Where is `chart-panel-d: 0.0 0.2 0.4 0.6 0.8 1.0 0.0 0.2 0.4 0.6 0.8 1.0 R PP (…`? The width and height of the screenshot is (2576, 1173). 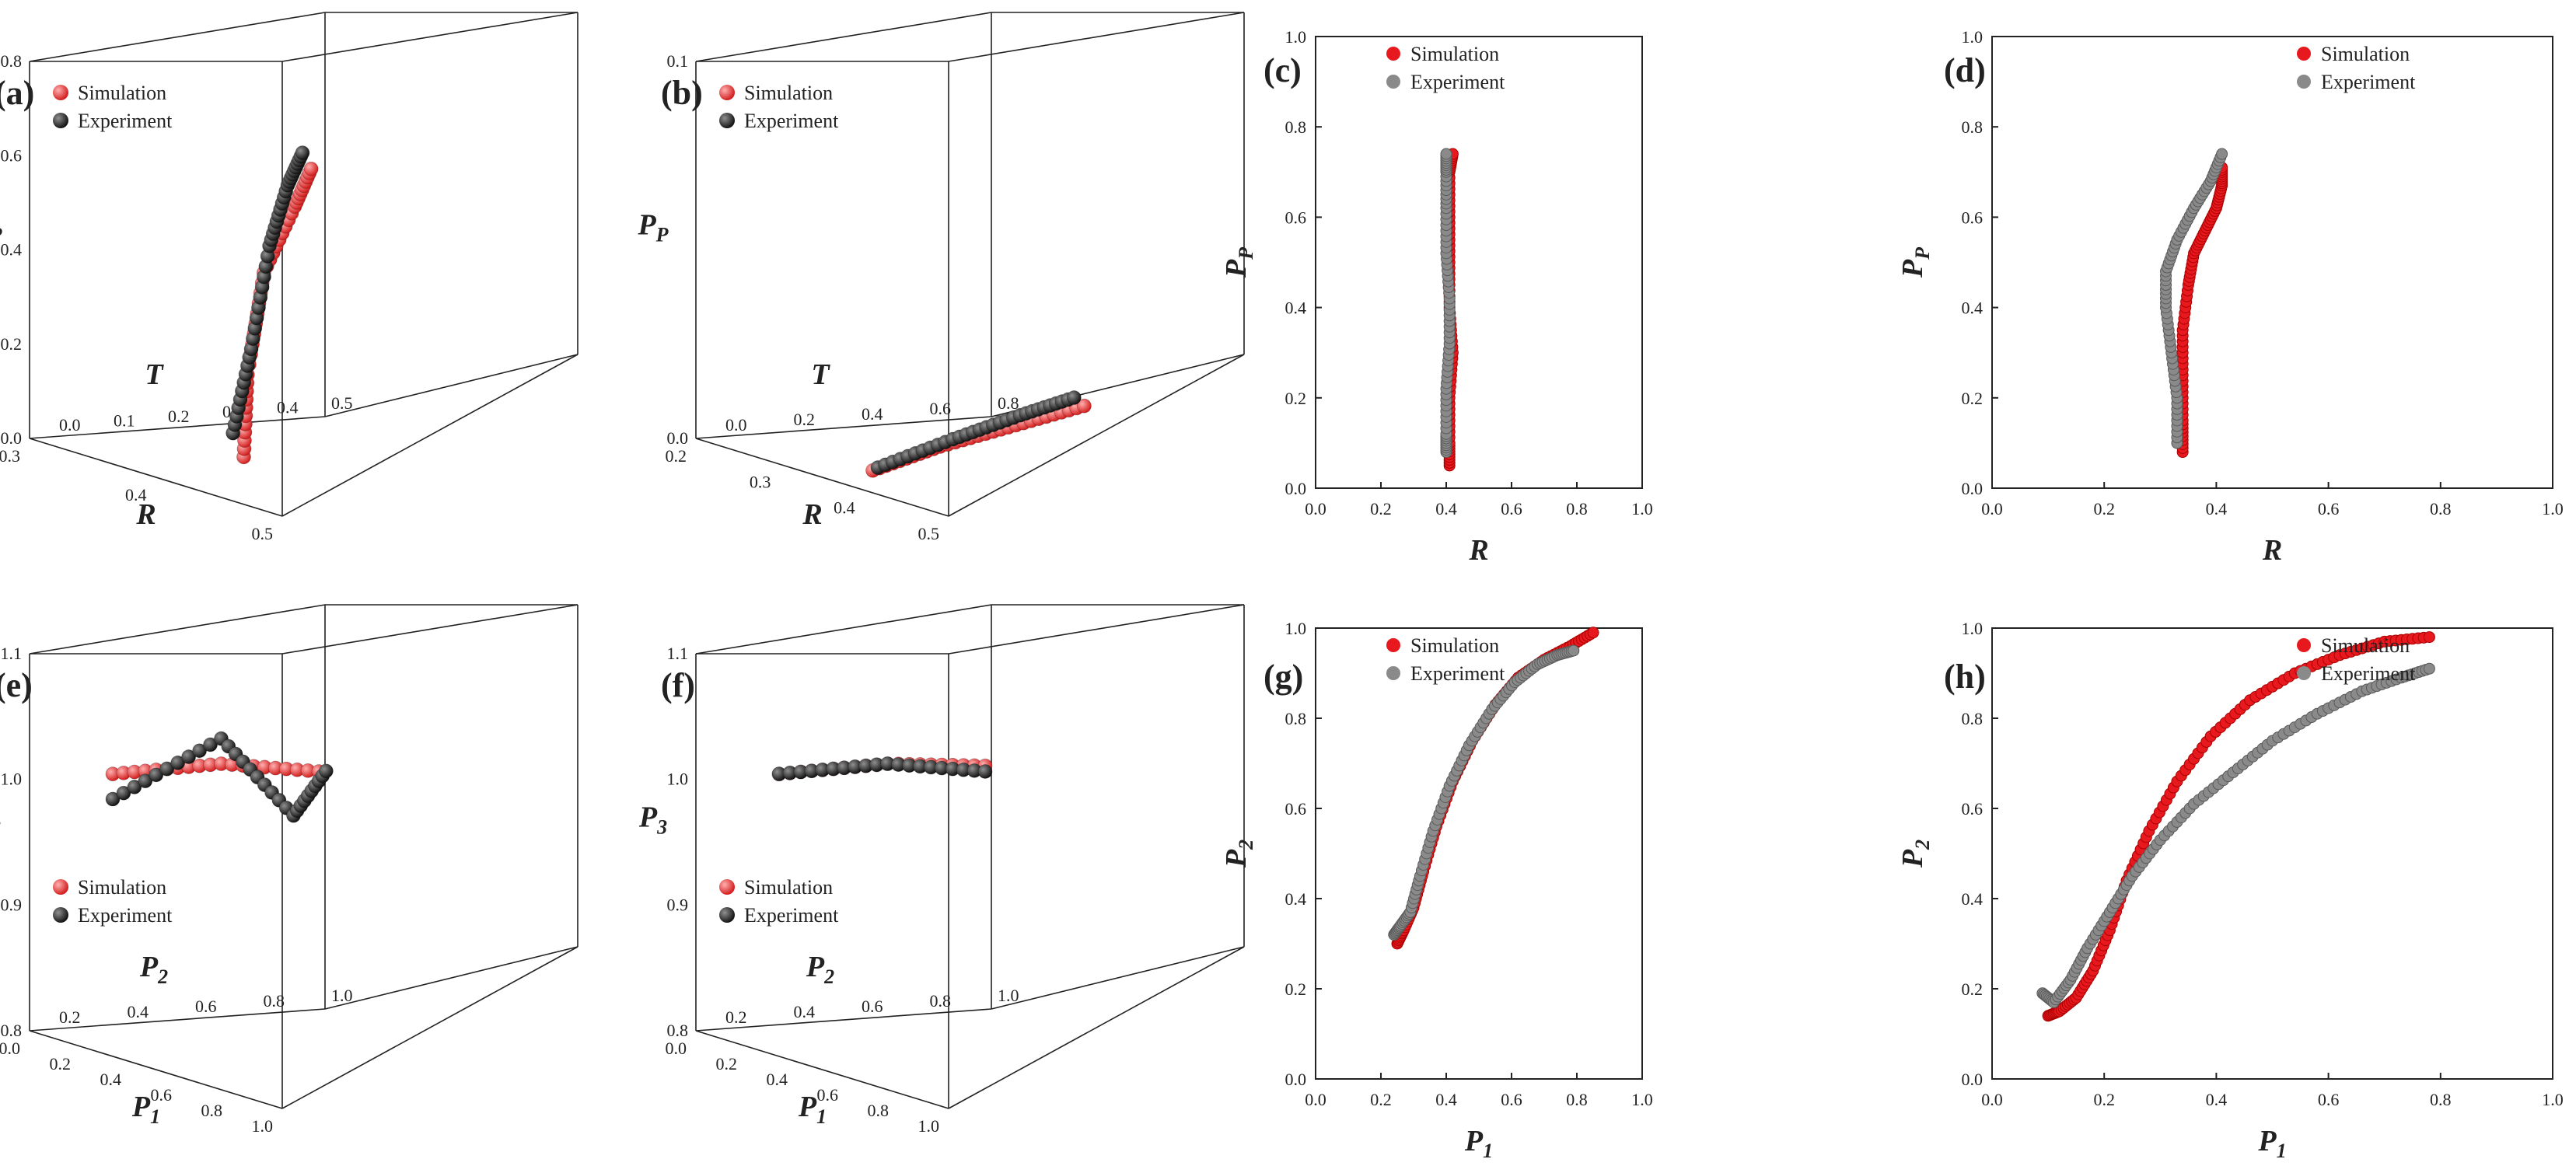
chart-panel-d: 0.0 0.2 0.4 0.6 0.8 1.0 0.0 0.2 0.4 0.6 0.8 1.0 R PP (… is located at coordinates (2230, 297).